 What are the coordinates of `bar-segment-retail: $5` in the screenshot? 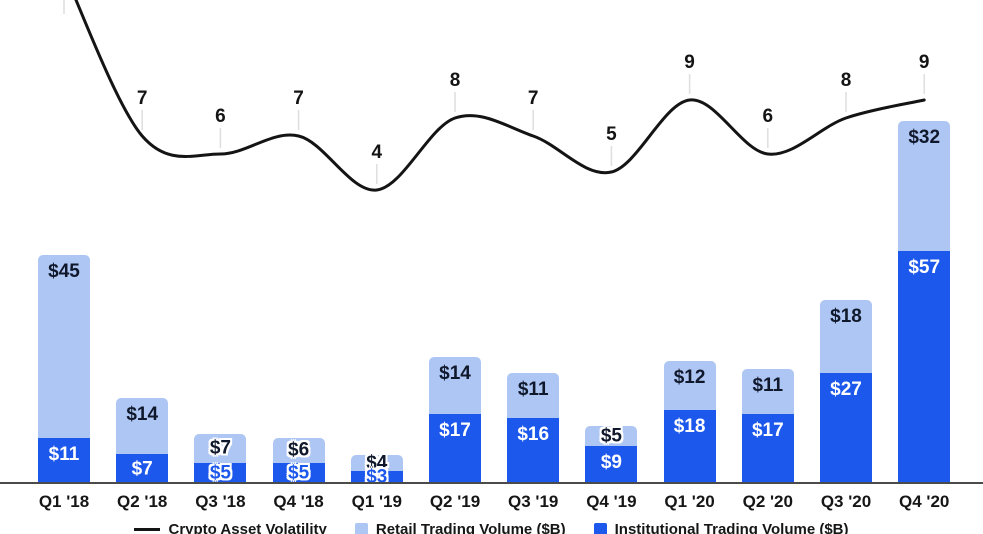 It's located at (611, 436).